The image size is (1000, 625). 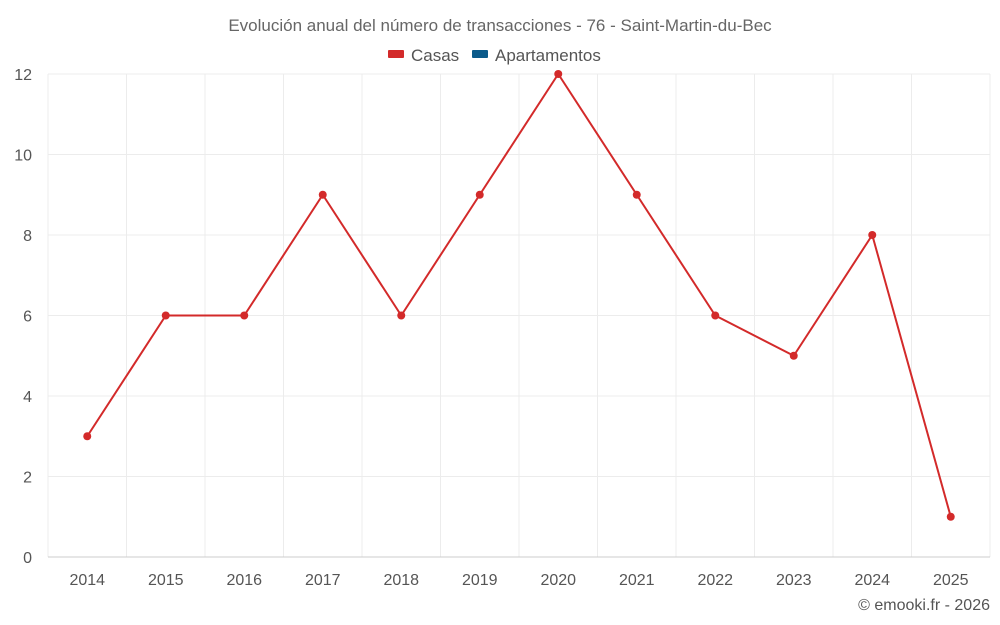 What do you see at coordinates (794, 580) in the screenshot?
I see `x-tick-label: 2023` at bounding box center [794, 580].